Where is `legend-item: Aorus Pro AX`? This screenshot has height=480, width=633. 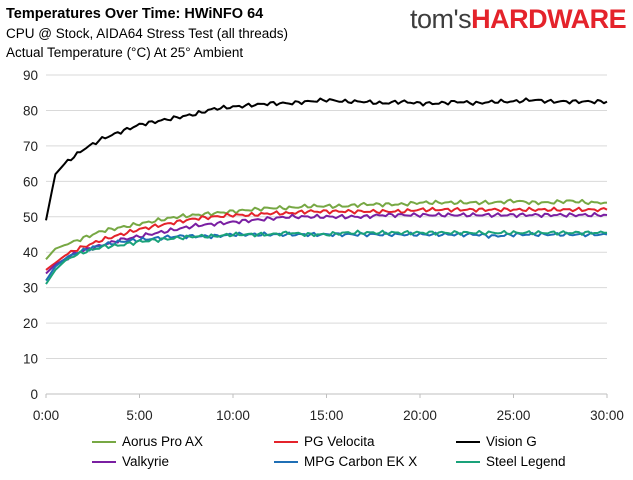
legend-item: Aorus Pro AX is located at coordinates (147, 441).